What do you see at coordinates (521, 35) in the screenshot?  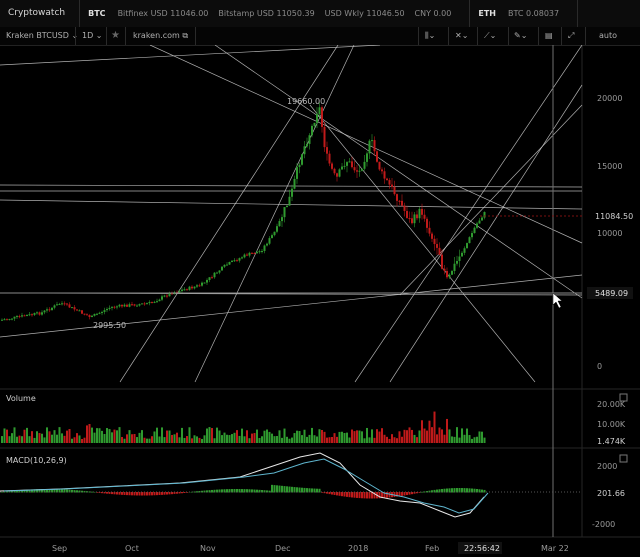 I see `pencil-icon: ✎⌄` at bounding box center [521, 35].